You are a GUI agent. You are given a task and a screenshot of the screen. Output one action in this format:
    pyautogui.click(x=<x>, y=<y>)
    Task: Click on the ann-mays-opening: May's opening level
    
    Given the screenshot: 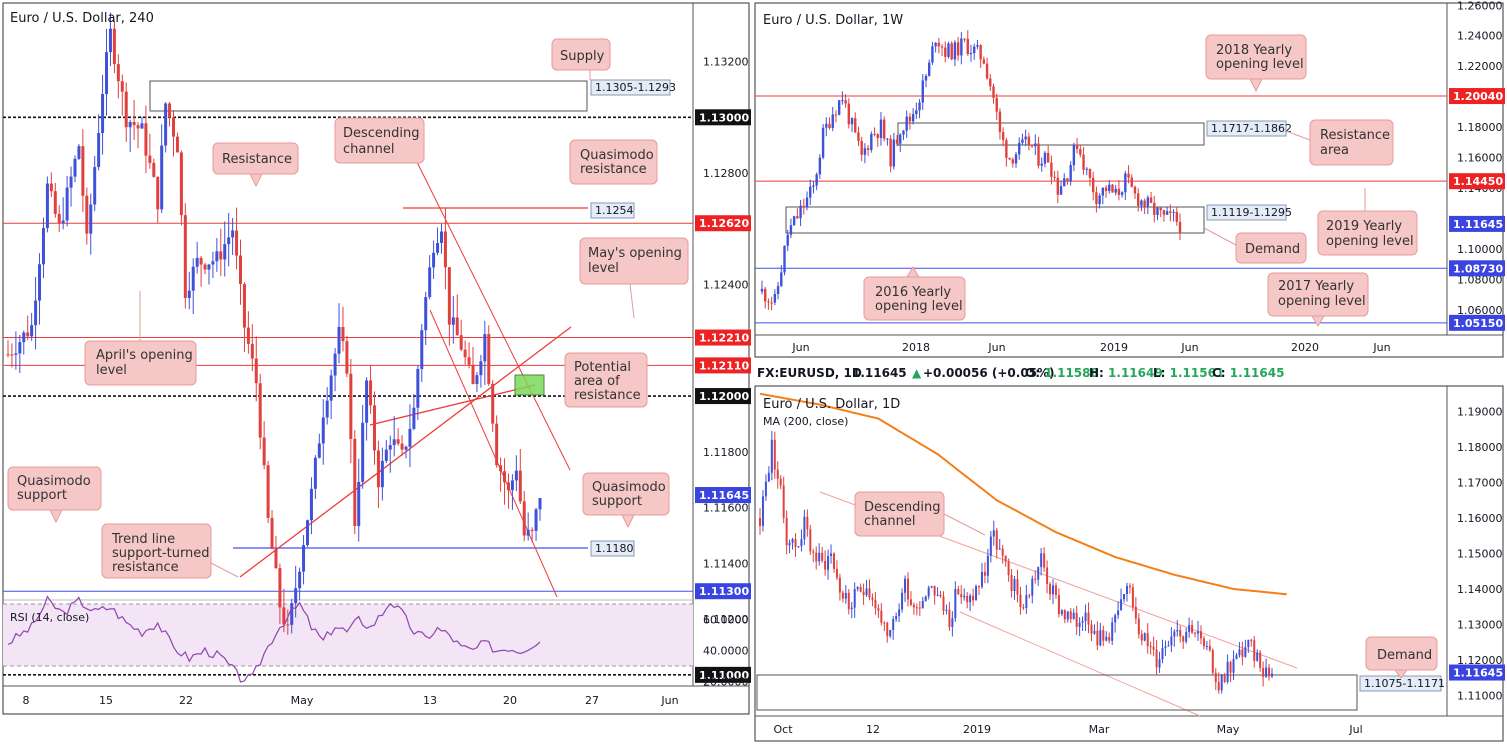 What is the action you would take?
    pyautogui.click(x=634, y=278)
    